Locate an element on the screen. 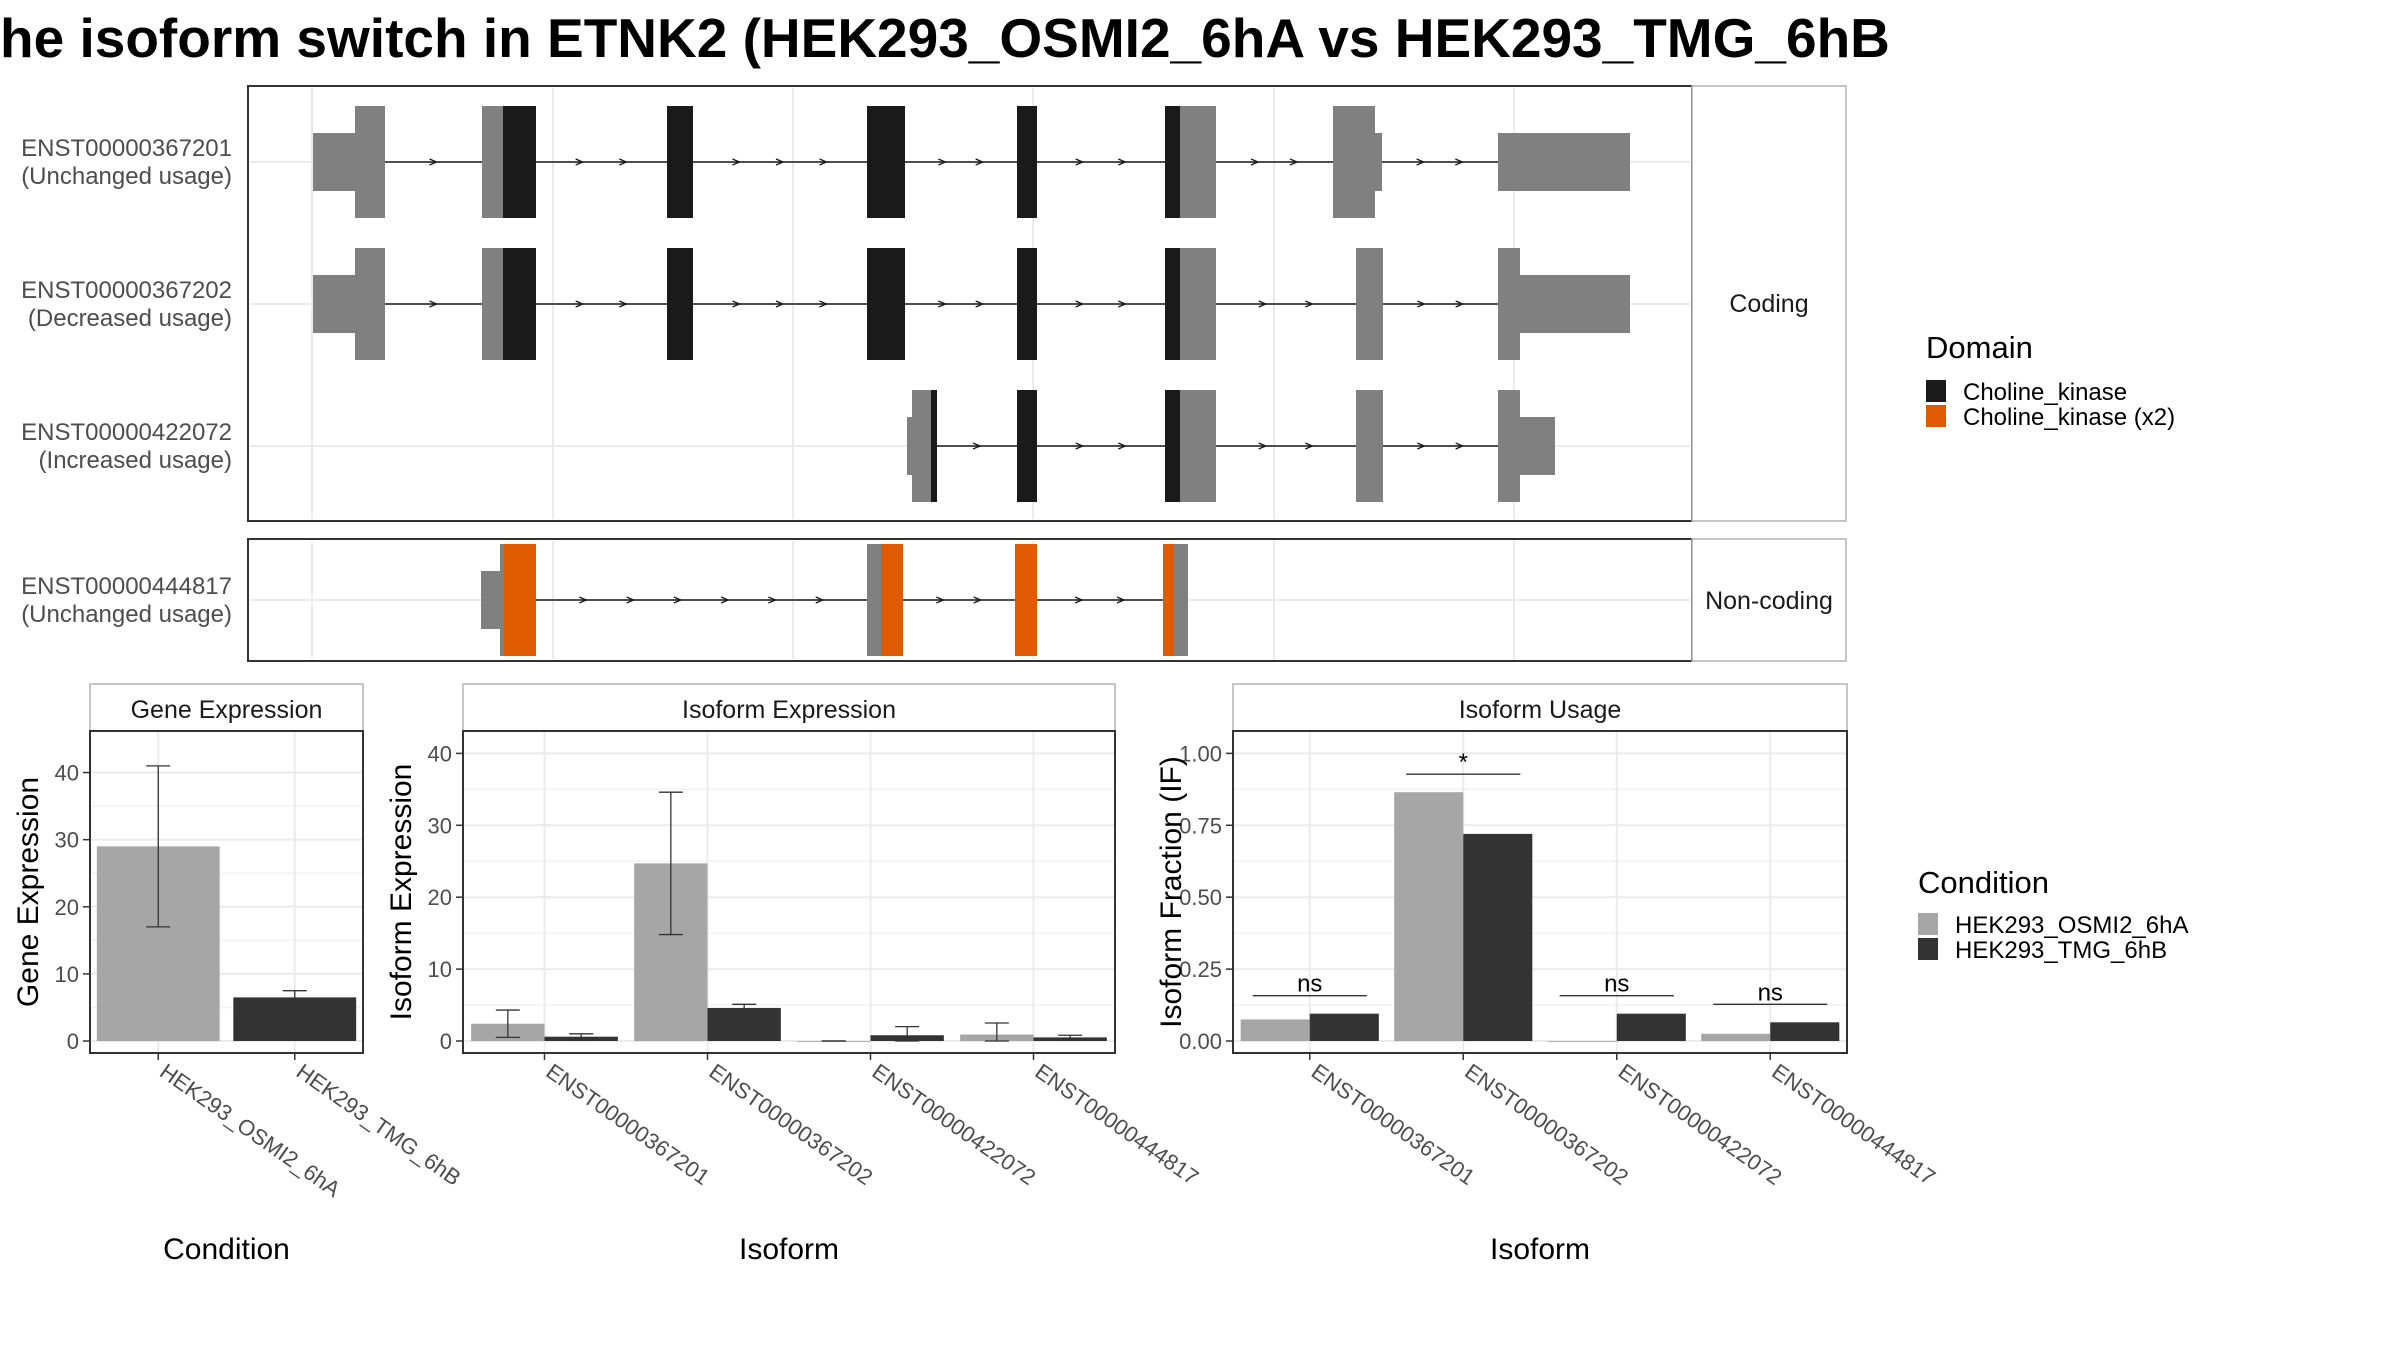  domain-legend-label-1: Choline_kinase is located at coordinates (2045, 392).